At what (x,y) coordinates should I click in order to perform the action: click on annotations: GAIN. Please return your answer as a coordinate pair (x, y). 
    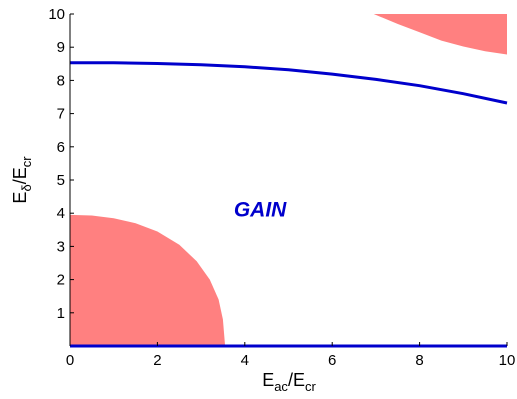
    Looking at the image, I should click on (260, 210).